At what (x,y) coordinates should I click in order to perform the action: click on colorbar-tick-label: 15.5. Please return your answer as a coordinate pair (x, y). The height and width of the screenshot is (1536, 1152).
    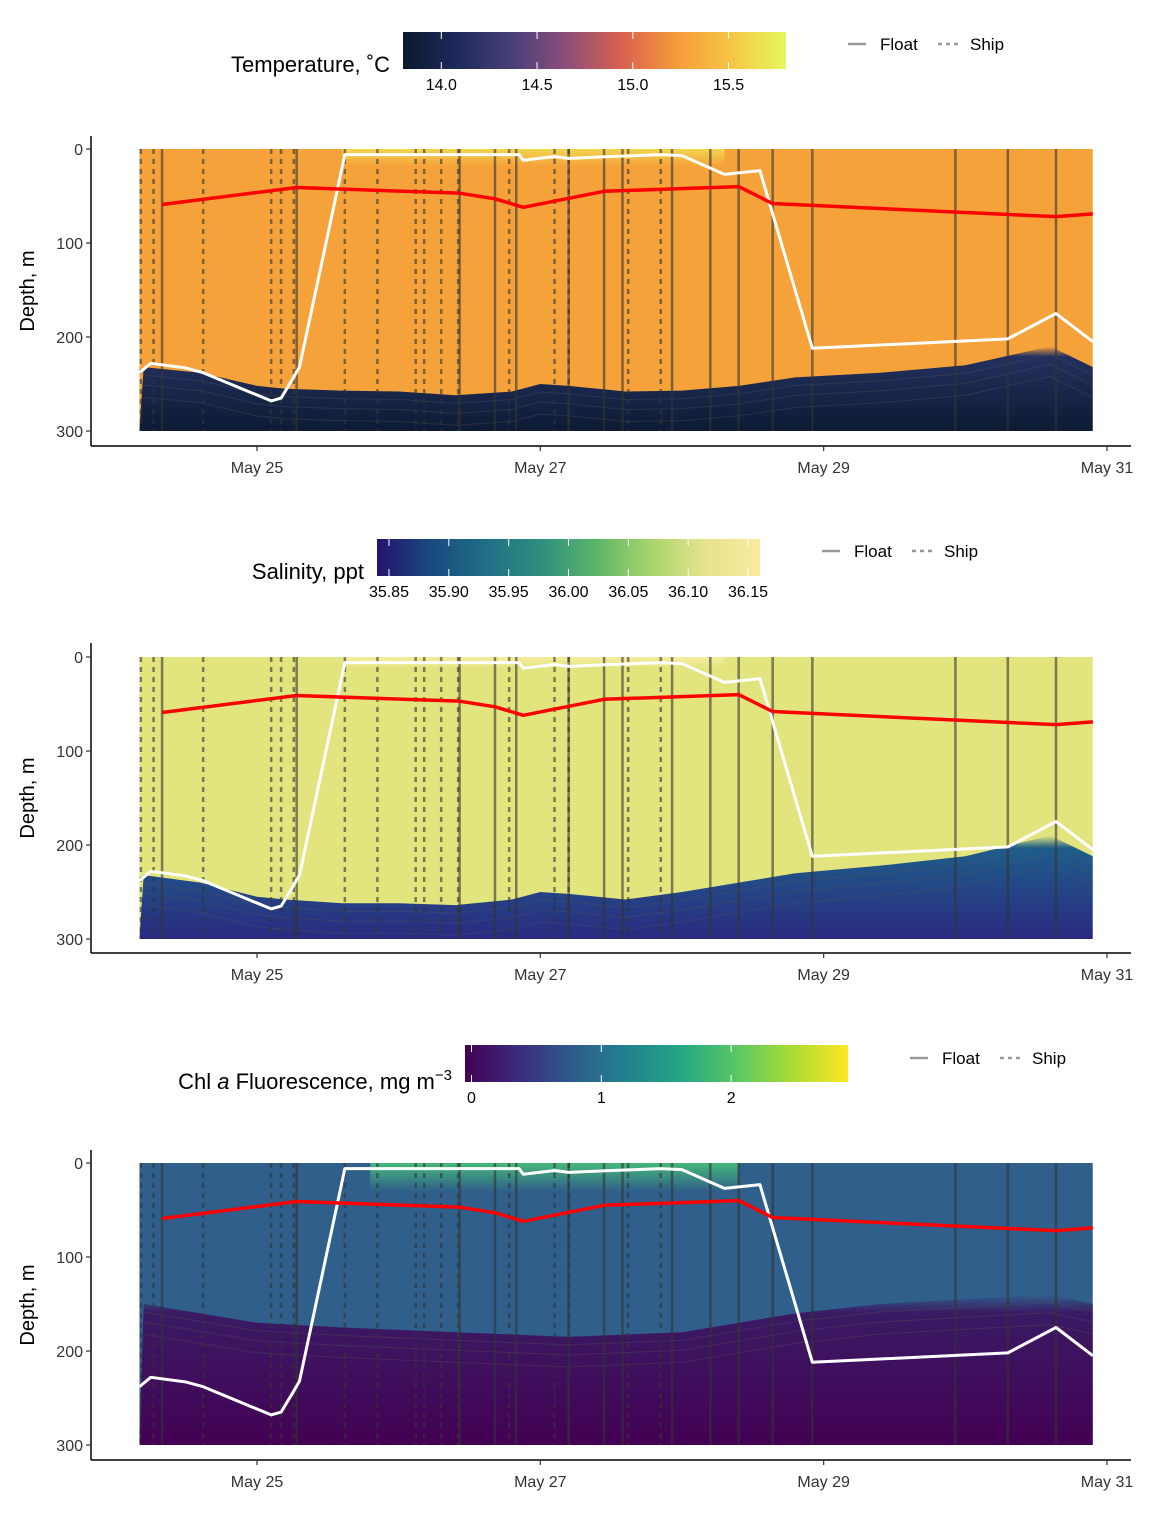
    Looking at the image, I should click on (728, 85).